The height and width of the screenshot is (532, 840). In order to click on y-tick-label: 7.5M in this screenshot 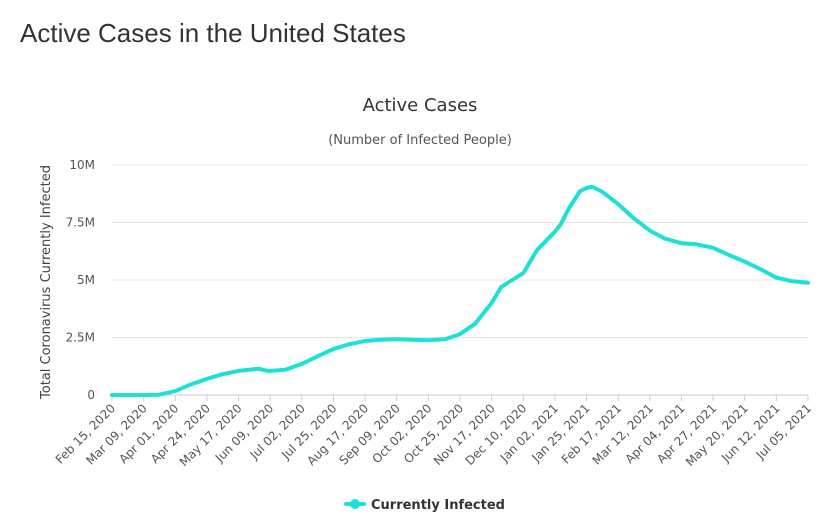, I will do `click(80, 223)`.